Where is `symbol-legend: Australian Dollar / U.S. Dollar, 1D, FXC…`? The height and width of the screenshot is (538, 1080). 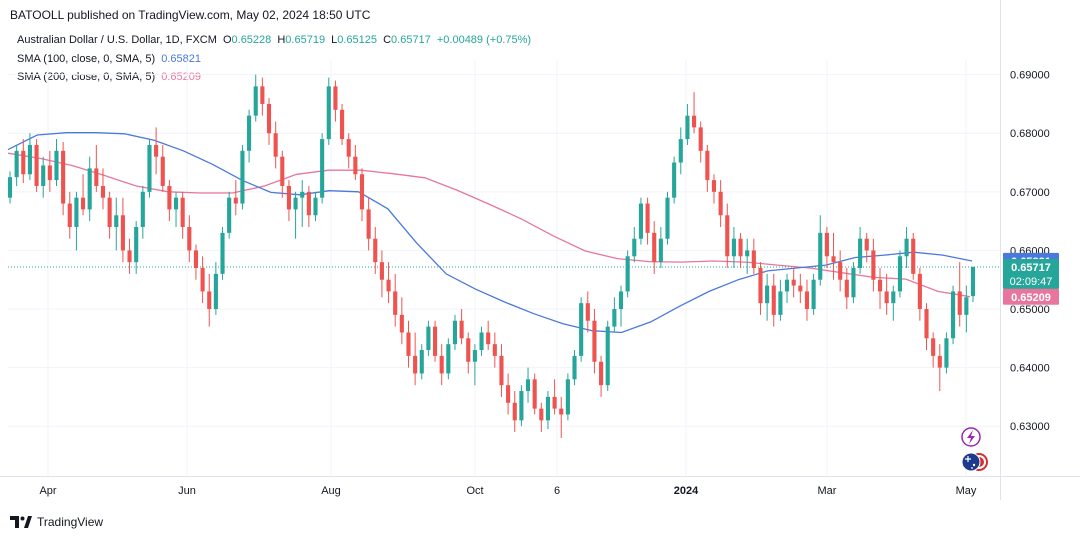 symbol-legend: Australian Dollar / U.S. Dollar, 1D, FXC… is located at coordinates (274, 40).